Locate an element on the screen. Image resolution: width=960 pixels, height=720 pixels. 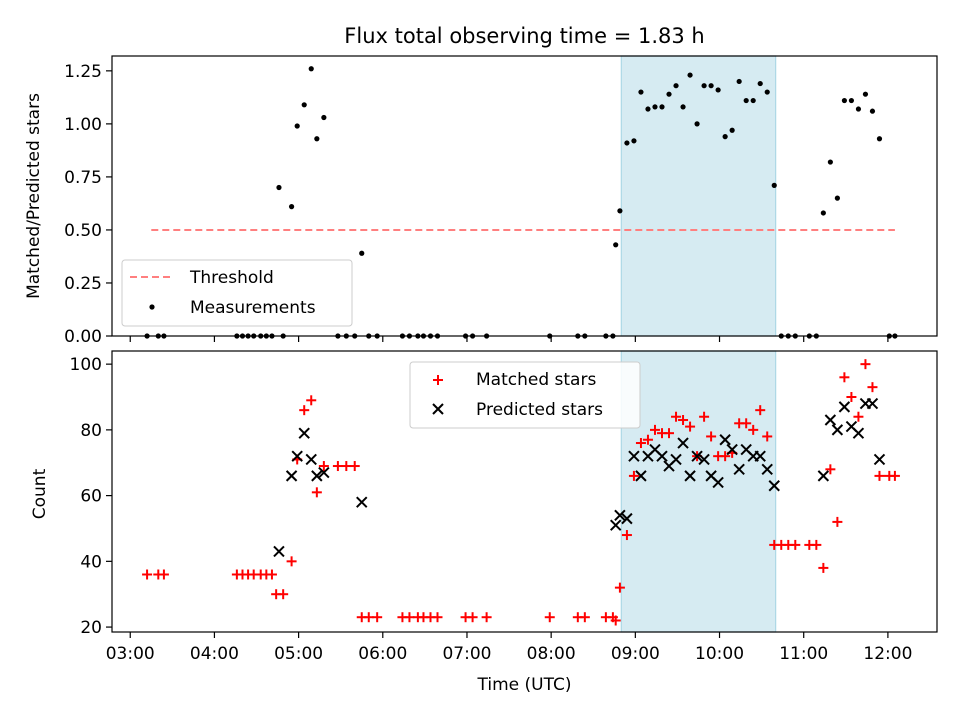
y-tick-label: 0.25 is located at coordinates (83, 284).